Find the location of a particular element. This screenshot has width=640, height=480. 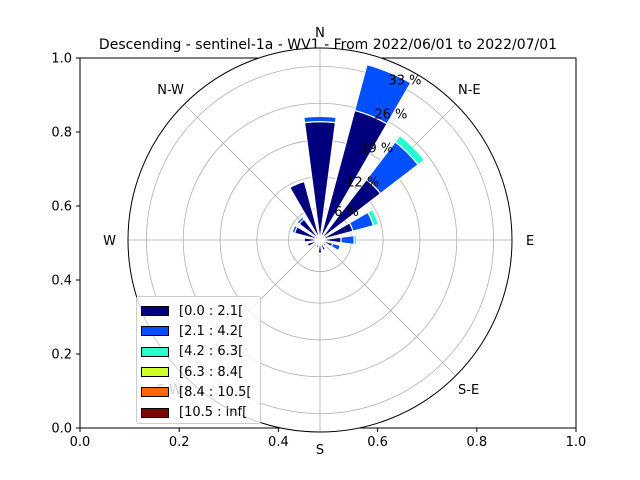

radial-tick-label: 19 % is located at coordinates (376, 149).